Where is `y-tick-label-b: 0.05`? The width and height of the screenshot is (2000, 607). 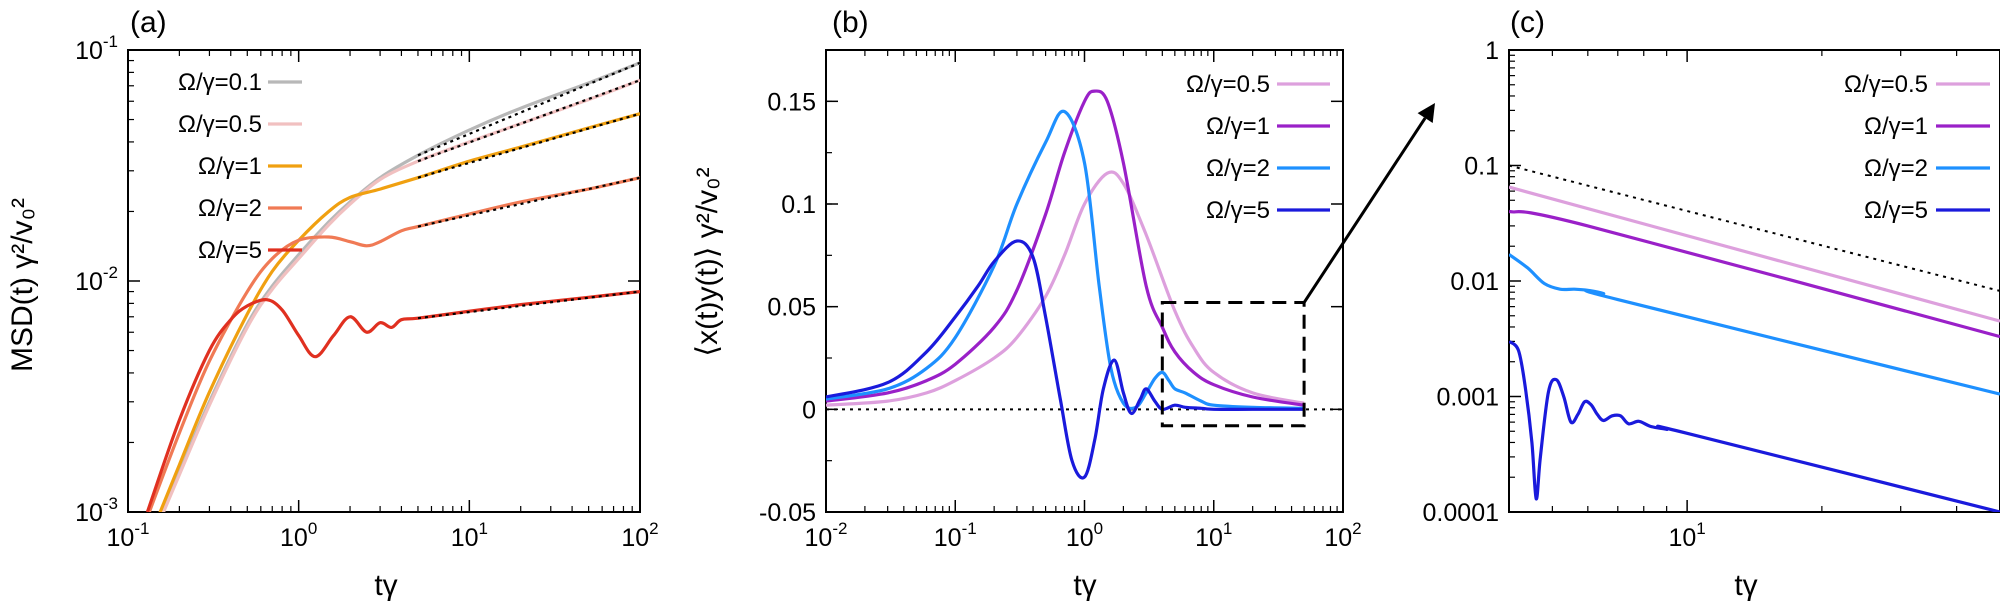
y-tick-label-b: 0.05 is located at coordinates (791, 308).